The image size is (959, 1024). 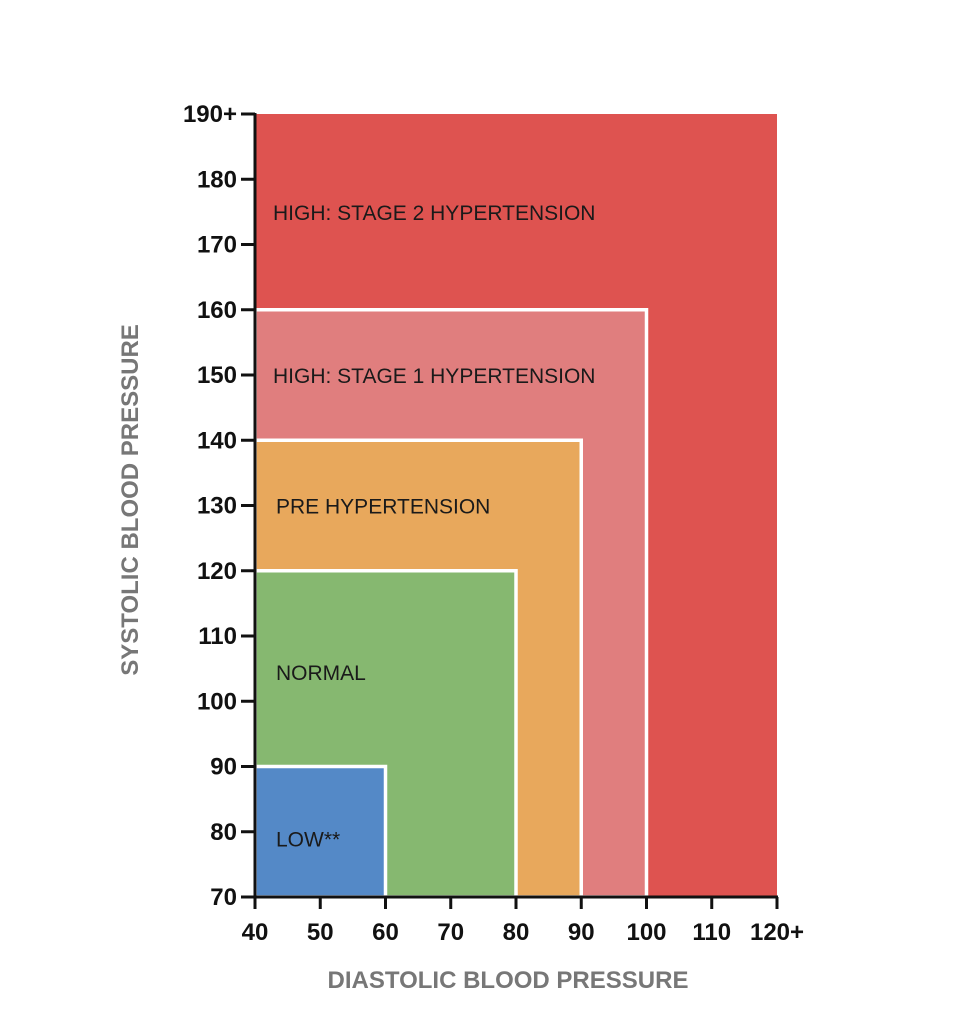 I want to click on x-tick-label: 80, so click(x=516, y=932).